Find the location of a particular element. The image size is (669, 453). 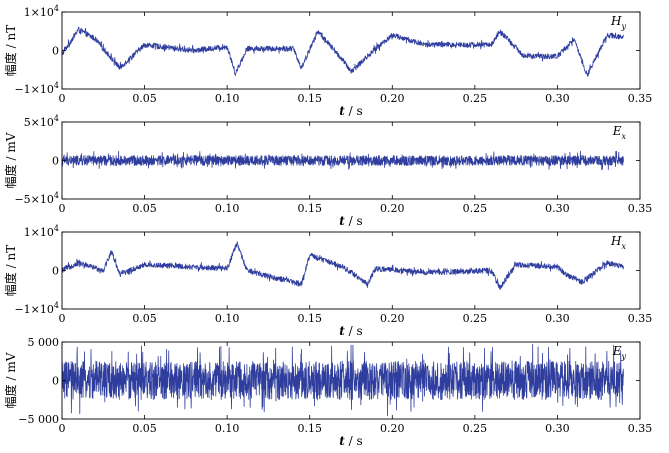

series-line-H_x is located at coordinates (342, 265).